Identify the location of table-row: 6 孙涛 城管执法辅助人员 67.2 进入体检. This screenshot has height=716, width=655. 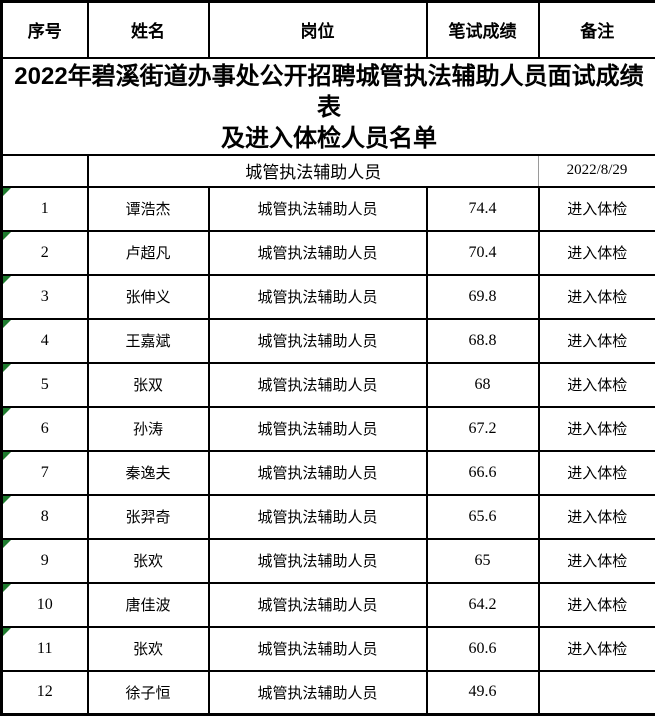
(327, 428).